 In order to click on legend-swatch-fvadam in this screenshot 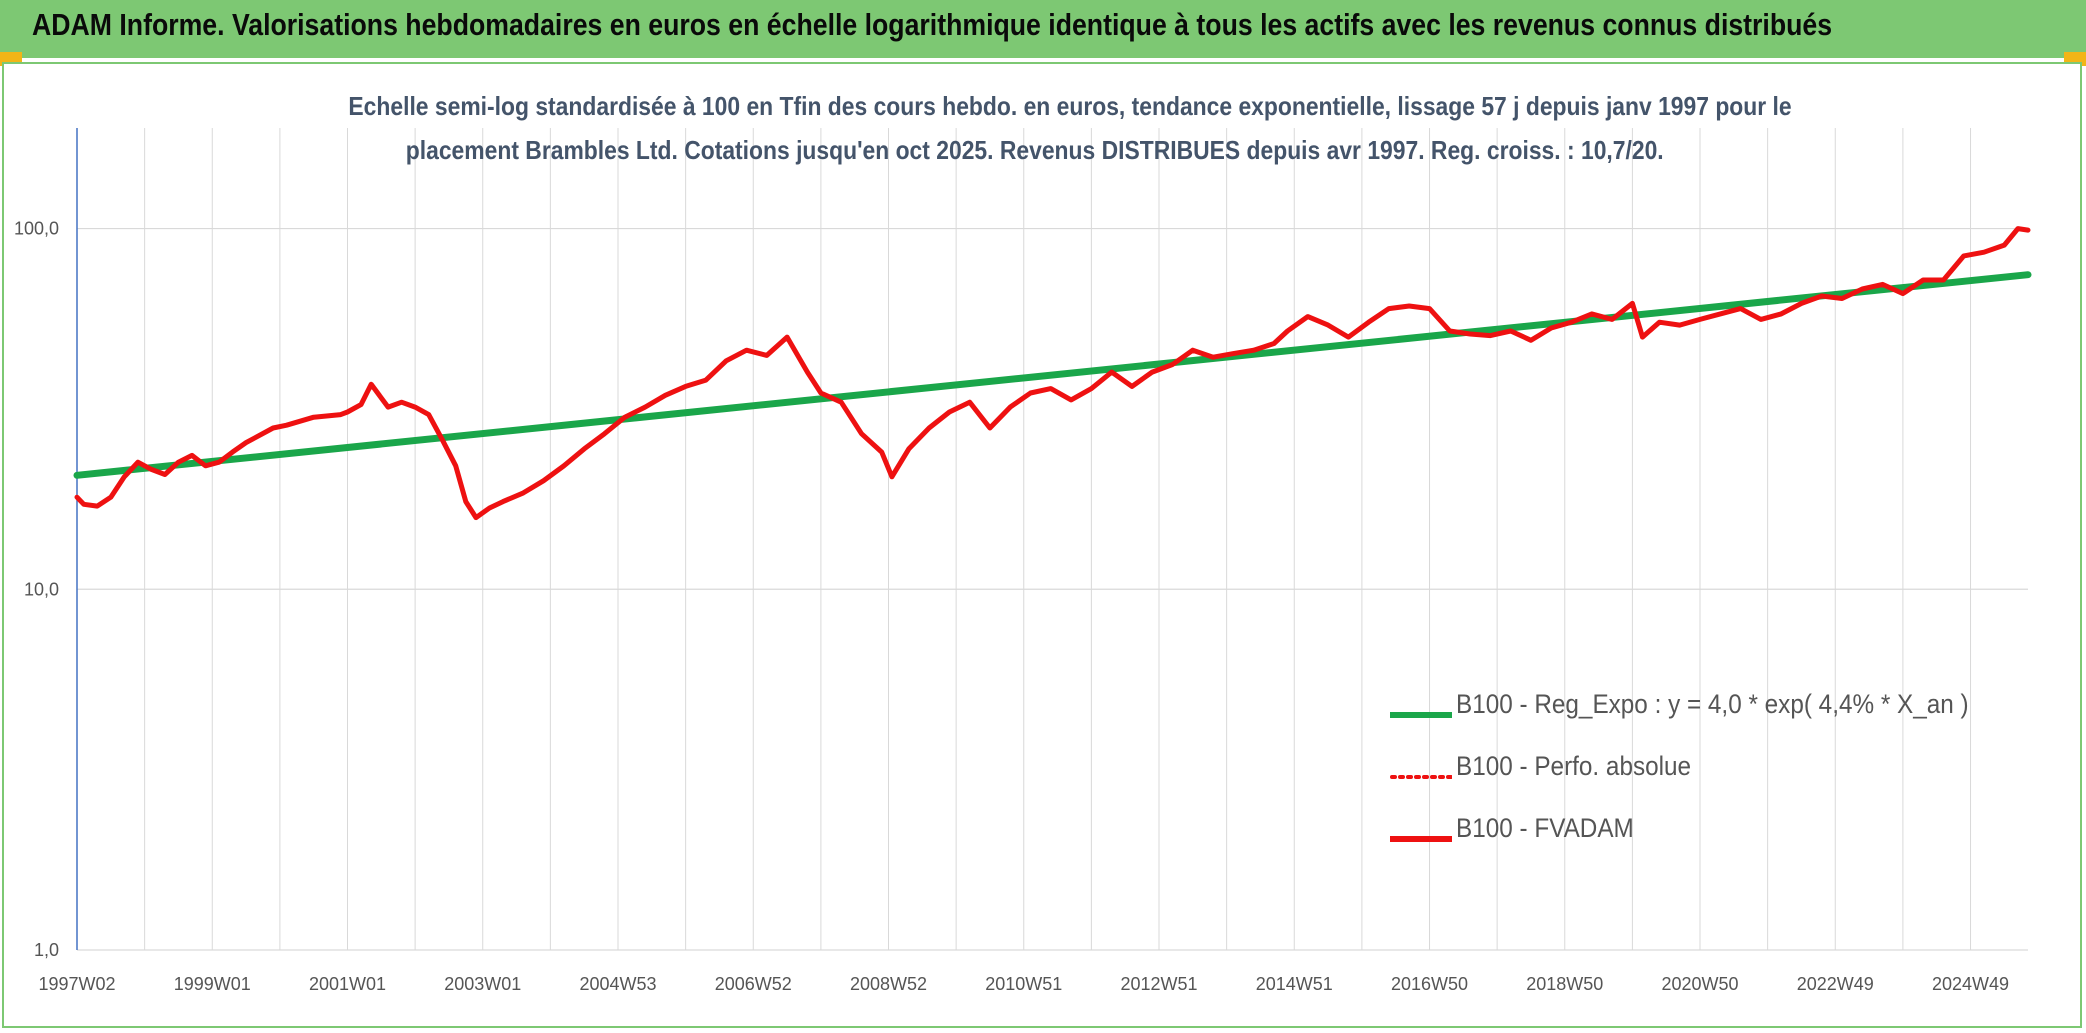, I will do `click(1421, 839)`.